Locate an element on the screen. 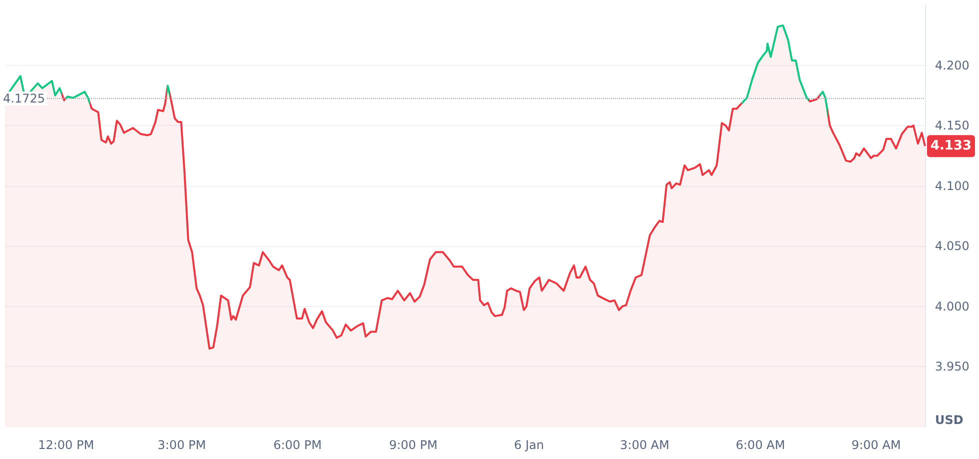 Image resolution: width=979 pixels, height=459 pixels. x-tick-label: 6:00 AM is located at coordinates (761, 445).